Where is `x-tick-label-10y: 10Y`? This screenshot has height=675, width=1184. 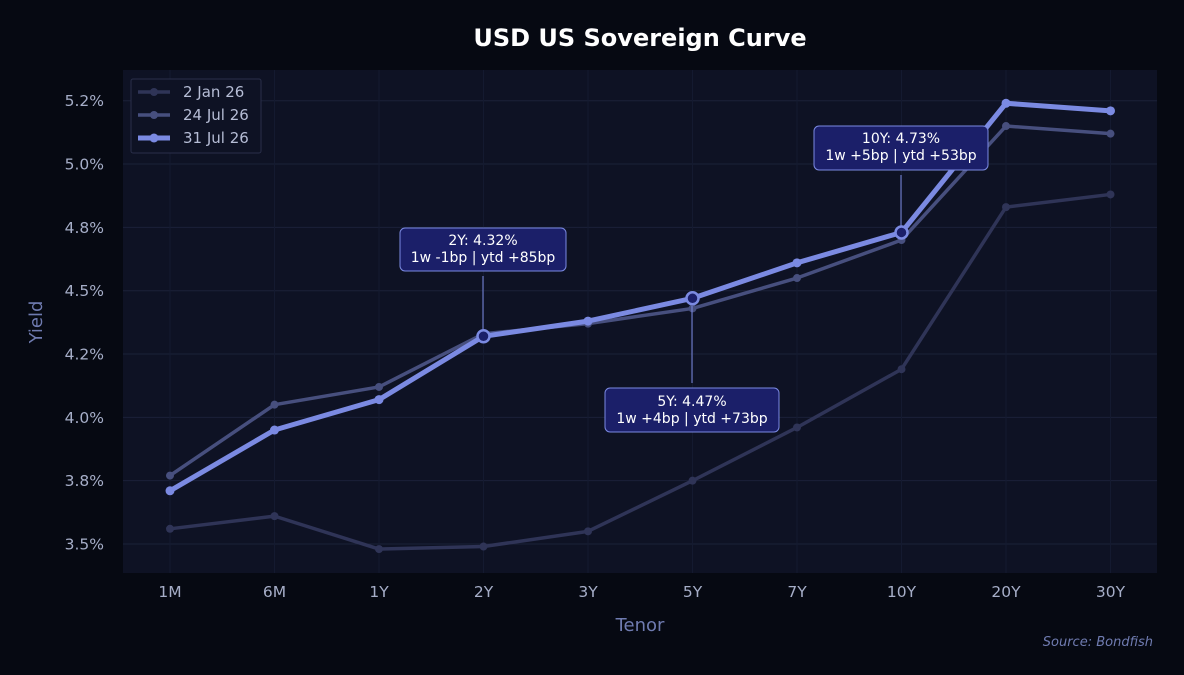
x-tick-label-10y: 10Y is located at coordinates (902, 592).